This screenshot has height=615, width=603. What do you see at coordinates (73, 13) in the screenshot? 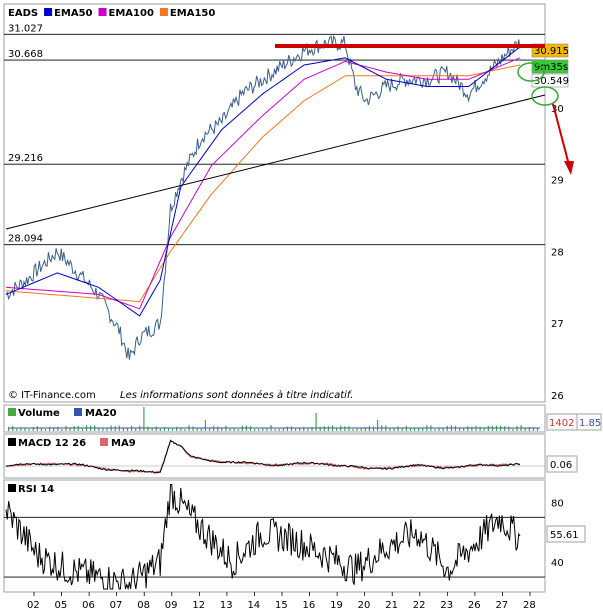
I see `legend-label: EMA50` at bounding box center [73, 13].